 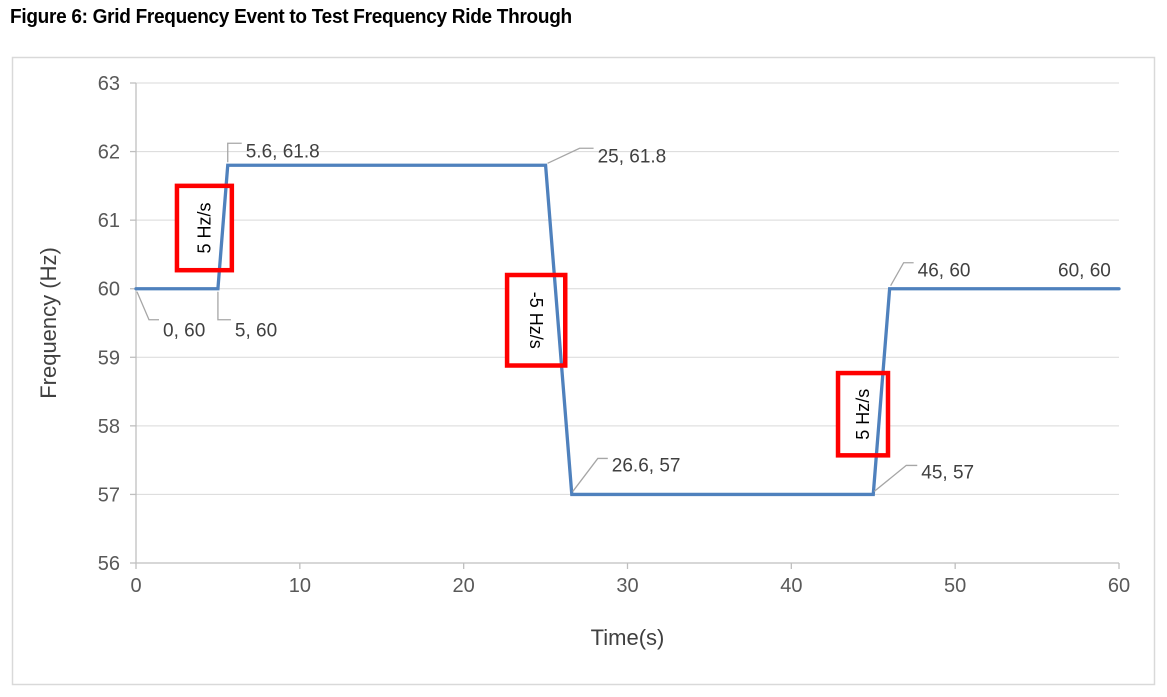 What do you see at coordinates (632, 156) in the screenshot?
I see `point-label: 25, 61.8` at bounding box center [632, 156].